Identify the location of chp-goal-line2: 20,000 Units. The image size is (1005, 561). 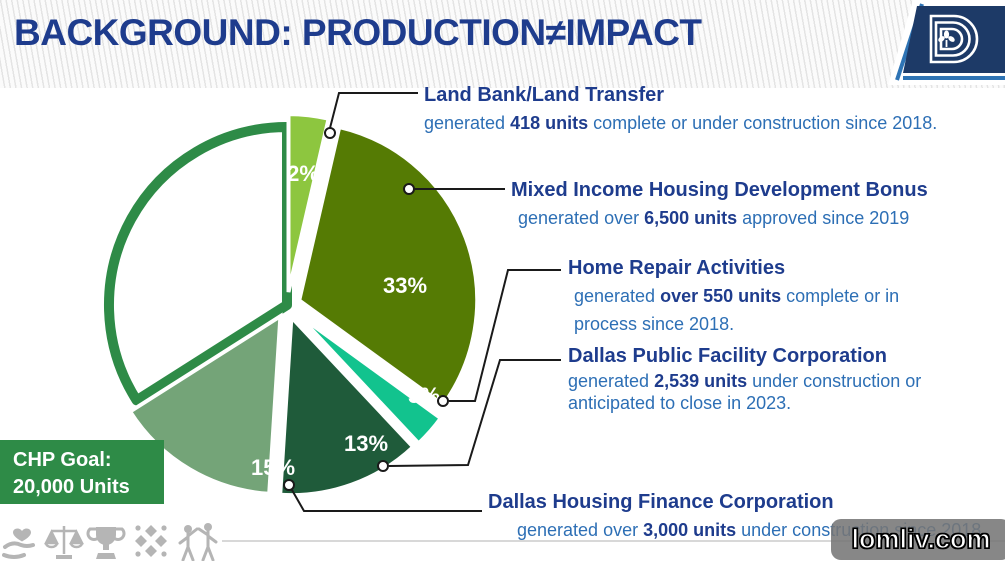
(71, 487).